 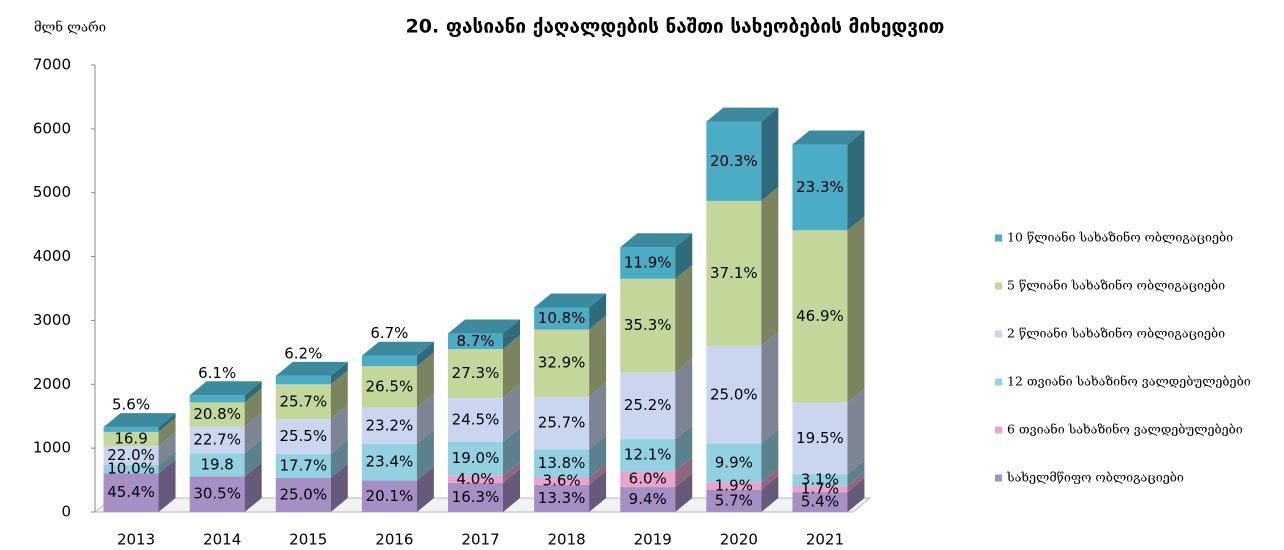 I want to click on data-label: 25.0%, so click(x=734, y=394).